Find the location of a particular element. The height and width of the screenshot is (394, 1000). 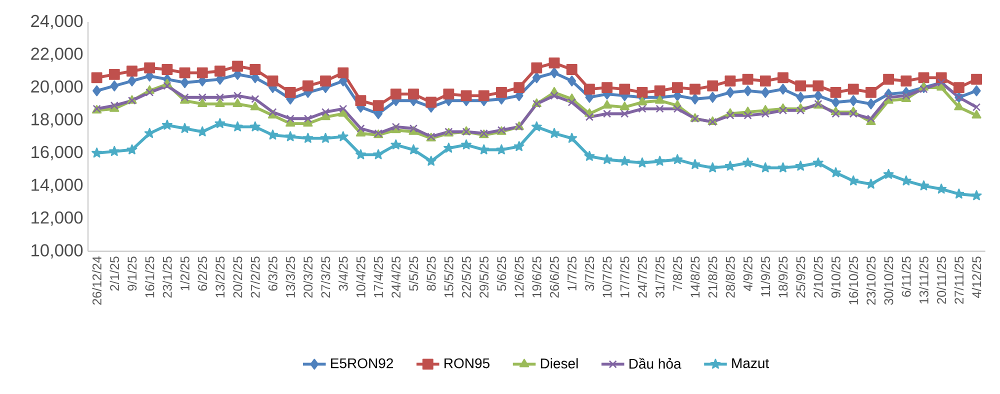

y-tick-label: 22,000 is located at coordinates (57, 55).